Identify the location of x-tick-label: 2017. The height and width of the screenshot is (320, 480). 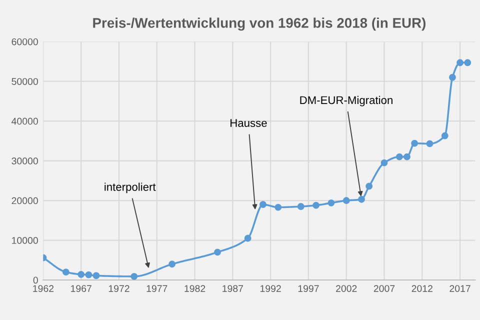
(460, 288).